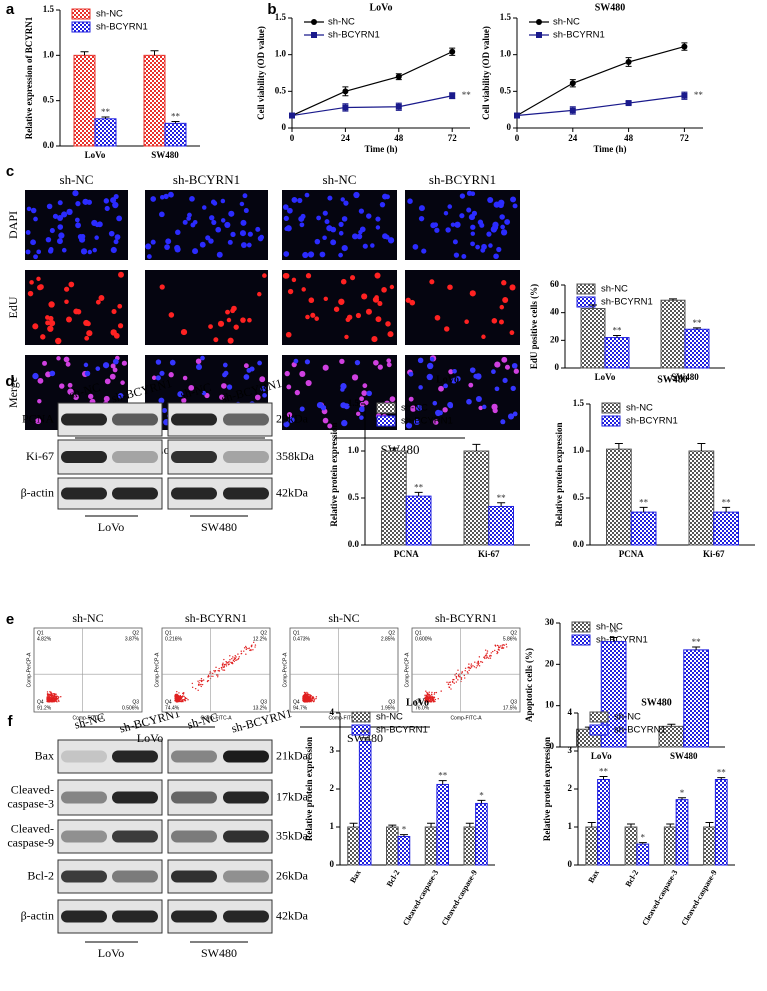 The height and width of the screenshot is (991, 767). What do you see at coordinates (622, 640) in the screenshot?
I see `legend-label: sh-BCYRN1` at bounding box center [622, 640].